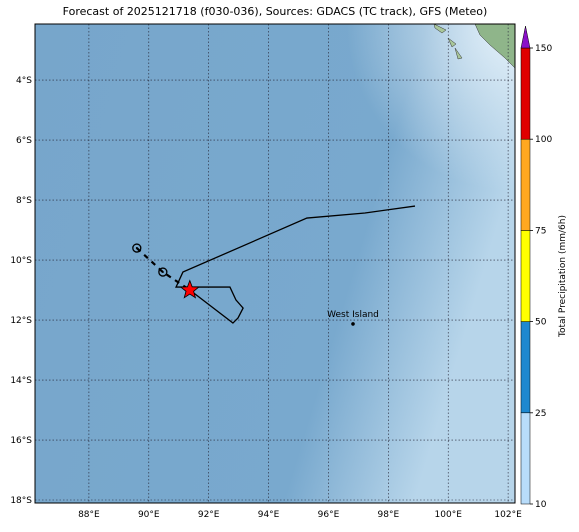 This screenshot has height=532, width=579. I want to click on island, so click(448, 41).